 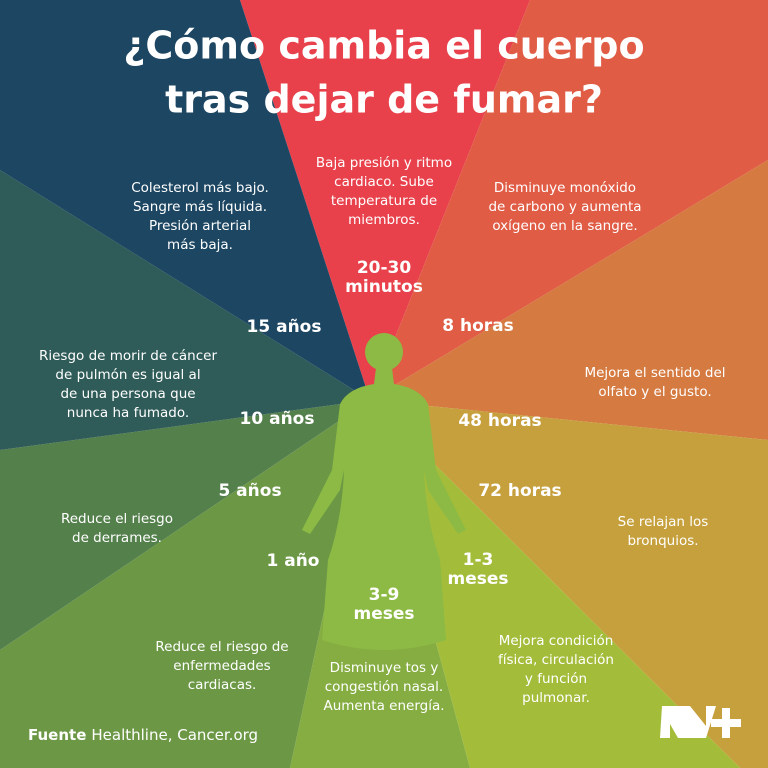 What do you see at coordinates (384, 100) in the screenshot?
I see `title: tras dejar de fumar?` at bounding box center [384, 100].